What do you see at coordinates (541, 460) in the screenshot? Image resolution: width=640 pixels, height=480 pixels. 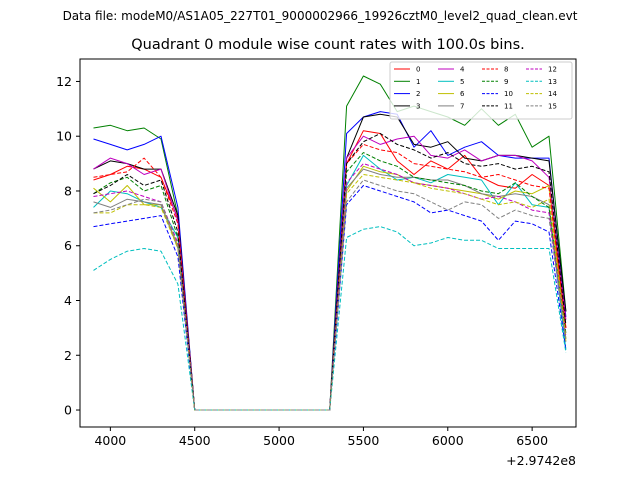 I see `x-offset-label: +2.9742e8` at bounding box center [541, 460].